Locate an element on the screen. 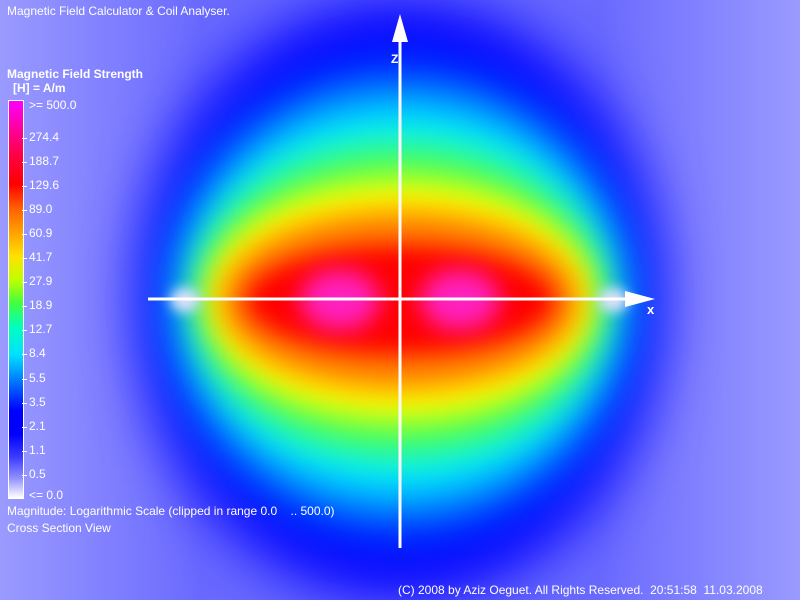  legend-label: 89.0 is located at coordinates (41, 209).